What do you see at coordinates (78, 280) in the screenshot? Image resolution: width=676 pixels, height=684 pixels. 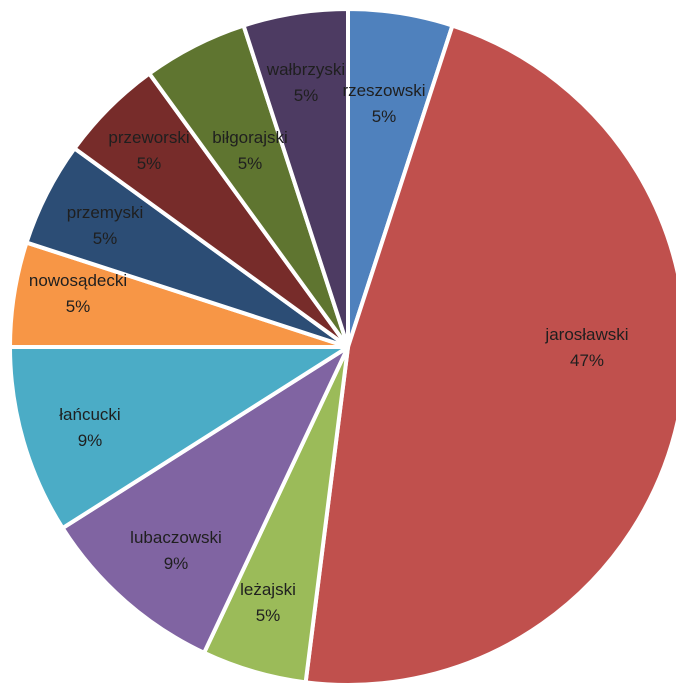 I see `slice-name-label: nowosądecki` at bounding box center [78, 280].